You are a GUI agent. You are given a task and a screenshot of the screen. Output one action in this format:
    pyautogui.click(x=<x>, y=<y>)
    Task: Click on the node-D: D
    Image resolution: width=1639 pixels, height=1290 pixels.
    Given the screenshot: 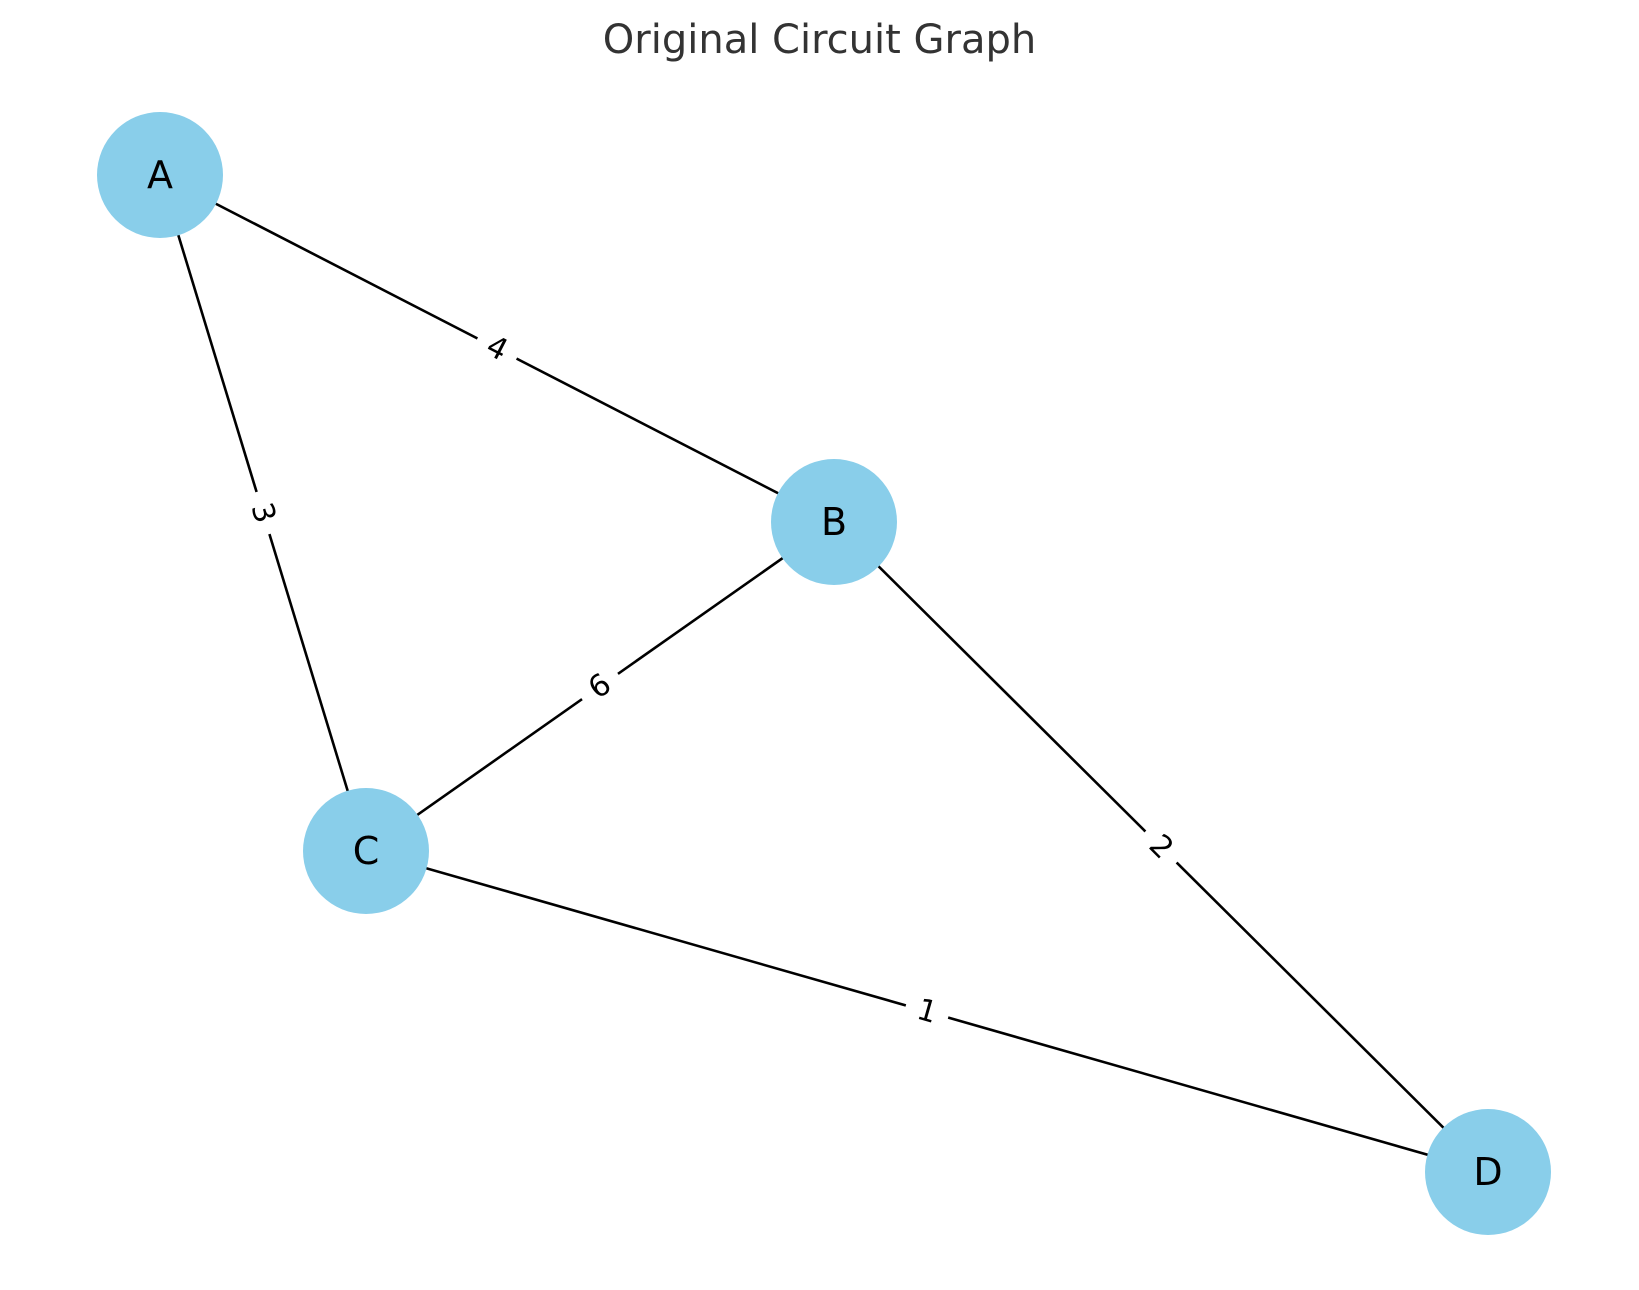 What is the action you would take?
    pyautogui.click(x=1488, y=1172)
    